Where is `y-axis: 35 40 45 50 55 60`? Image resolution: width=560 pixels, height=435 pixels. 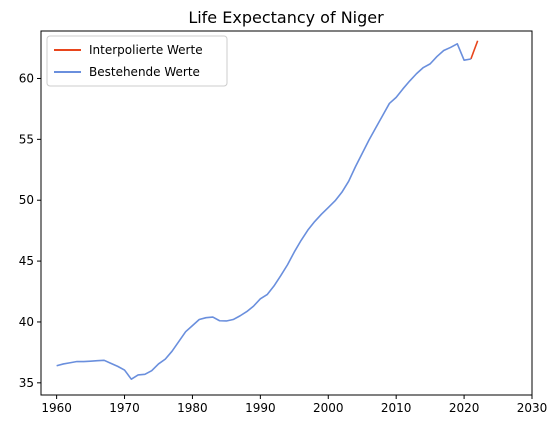
y-axis: 35 40 45 50 55 60 is located at coordinates (30, 230).